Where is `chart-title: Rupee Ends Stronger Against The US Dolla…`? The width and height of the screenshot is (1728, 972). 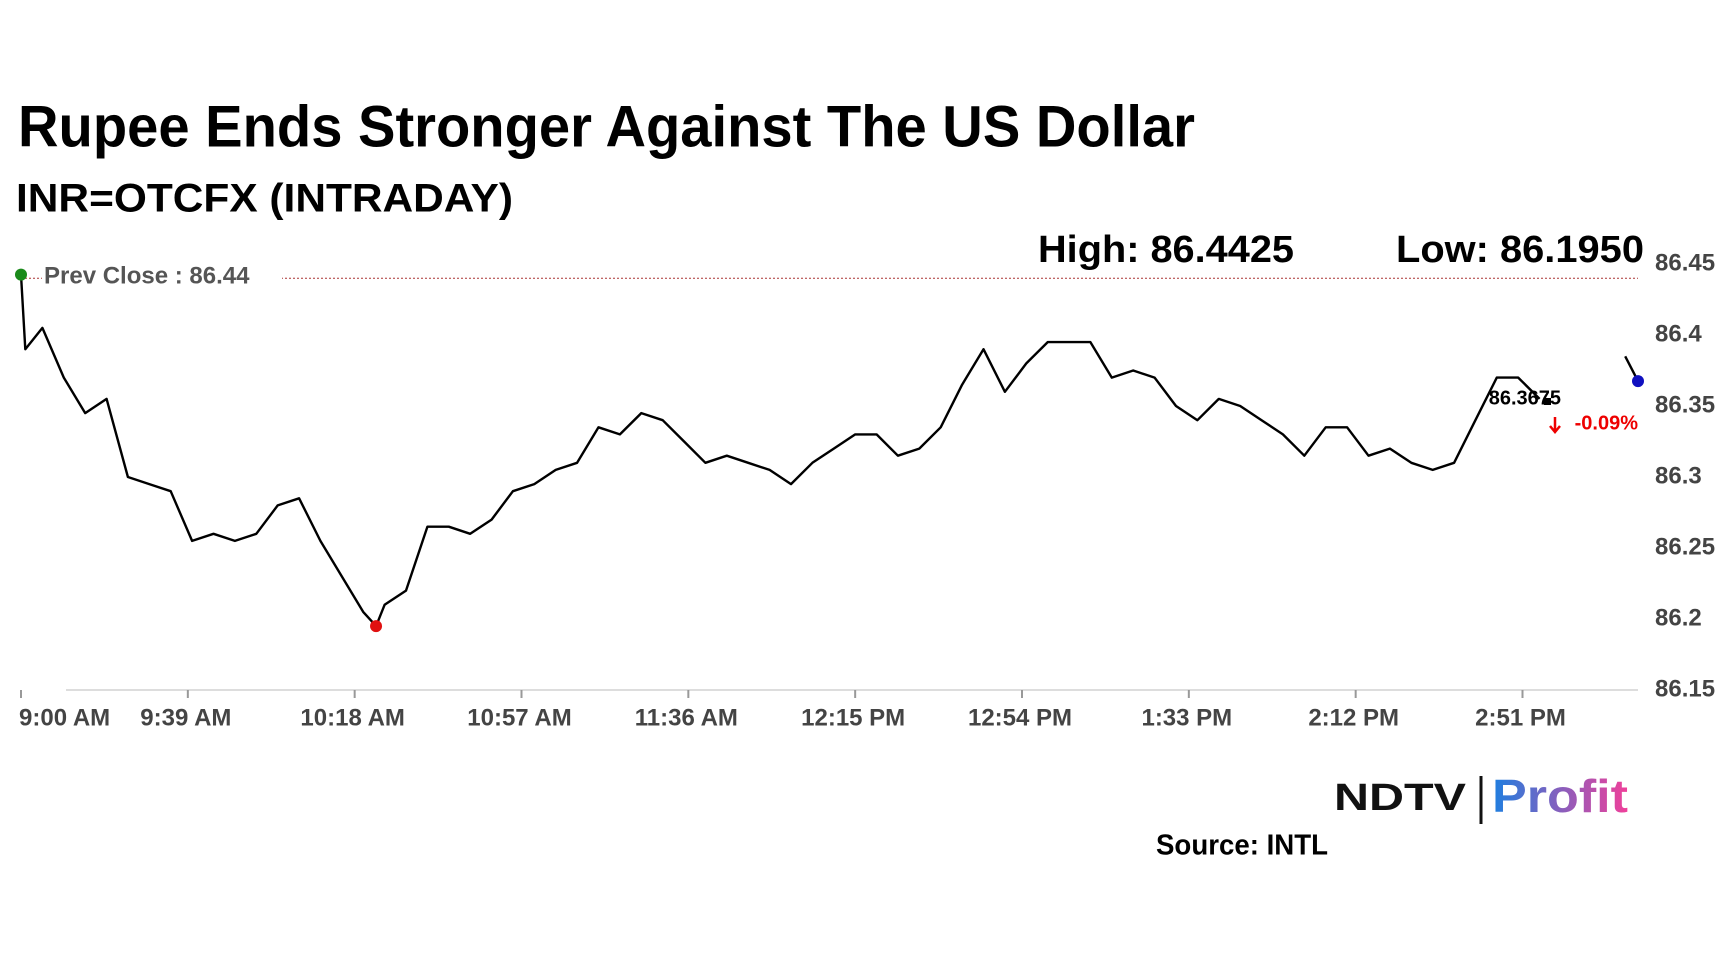 chart-title: Rupee Ends Stronger Against The US Dolla… is located at coordinates (606, 126).